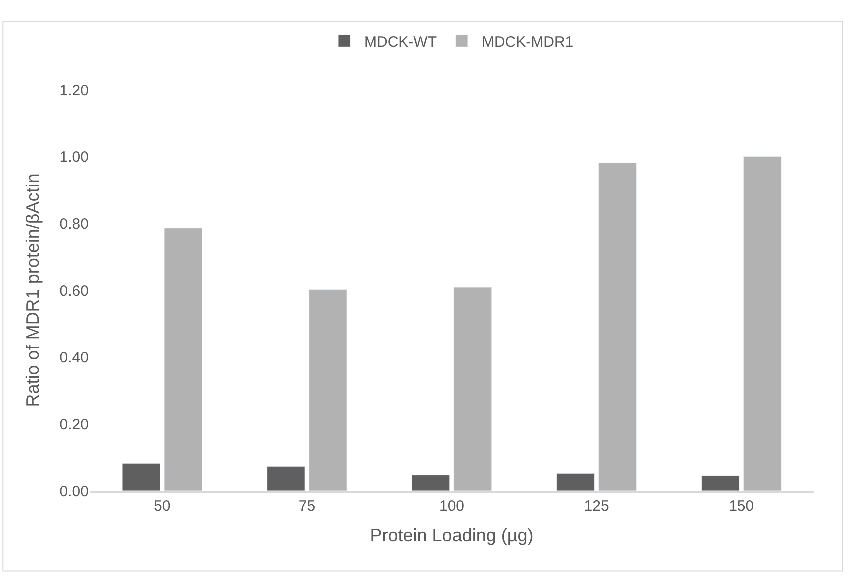  Describe the element at coordinates (74, 425) in the screenshot. I see `y-tick-label: 0.20` at that location.